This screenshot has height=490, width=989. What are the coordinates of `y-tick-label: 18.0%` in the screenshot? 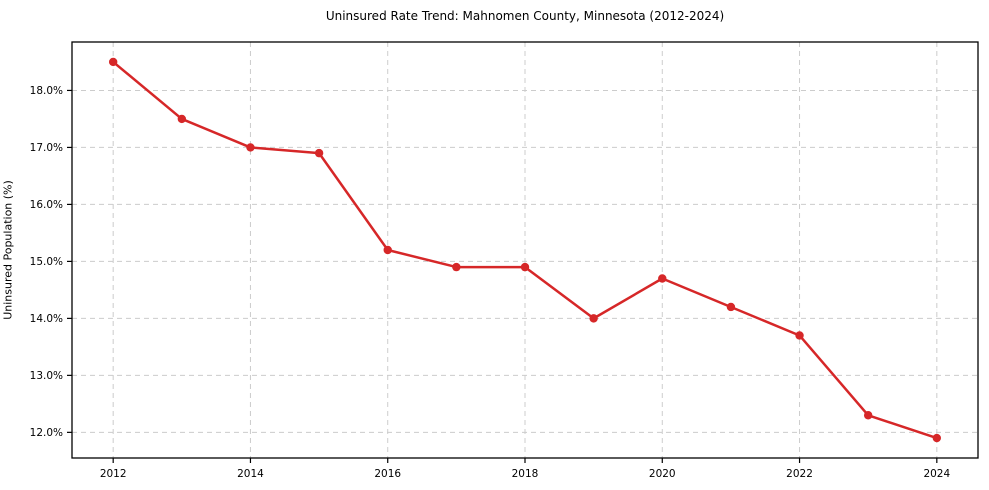 It's located at (46, 91).